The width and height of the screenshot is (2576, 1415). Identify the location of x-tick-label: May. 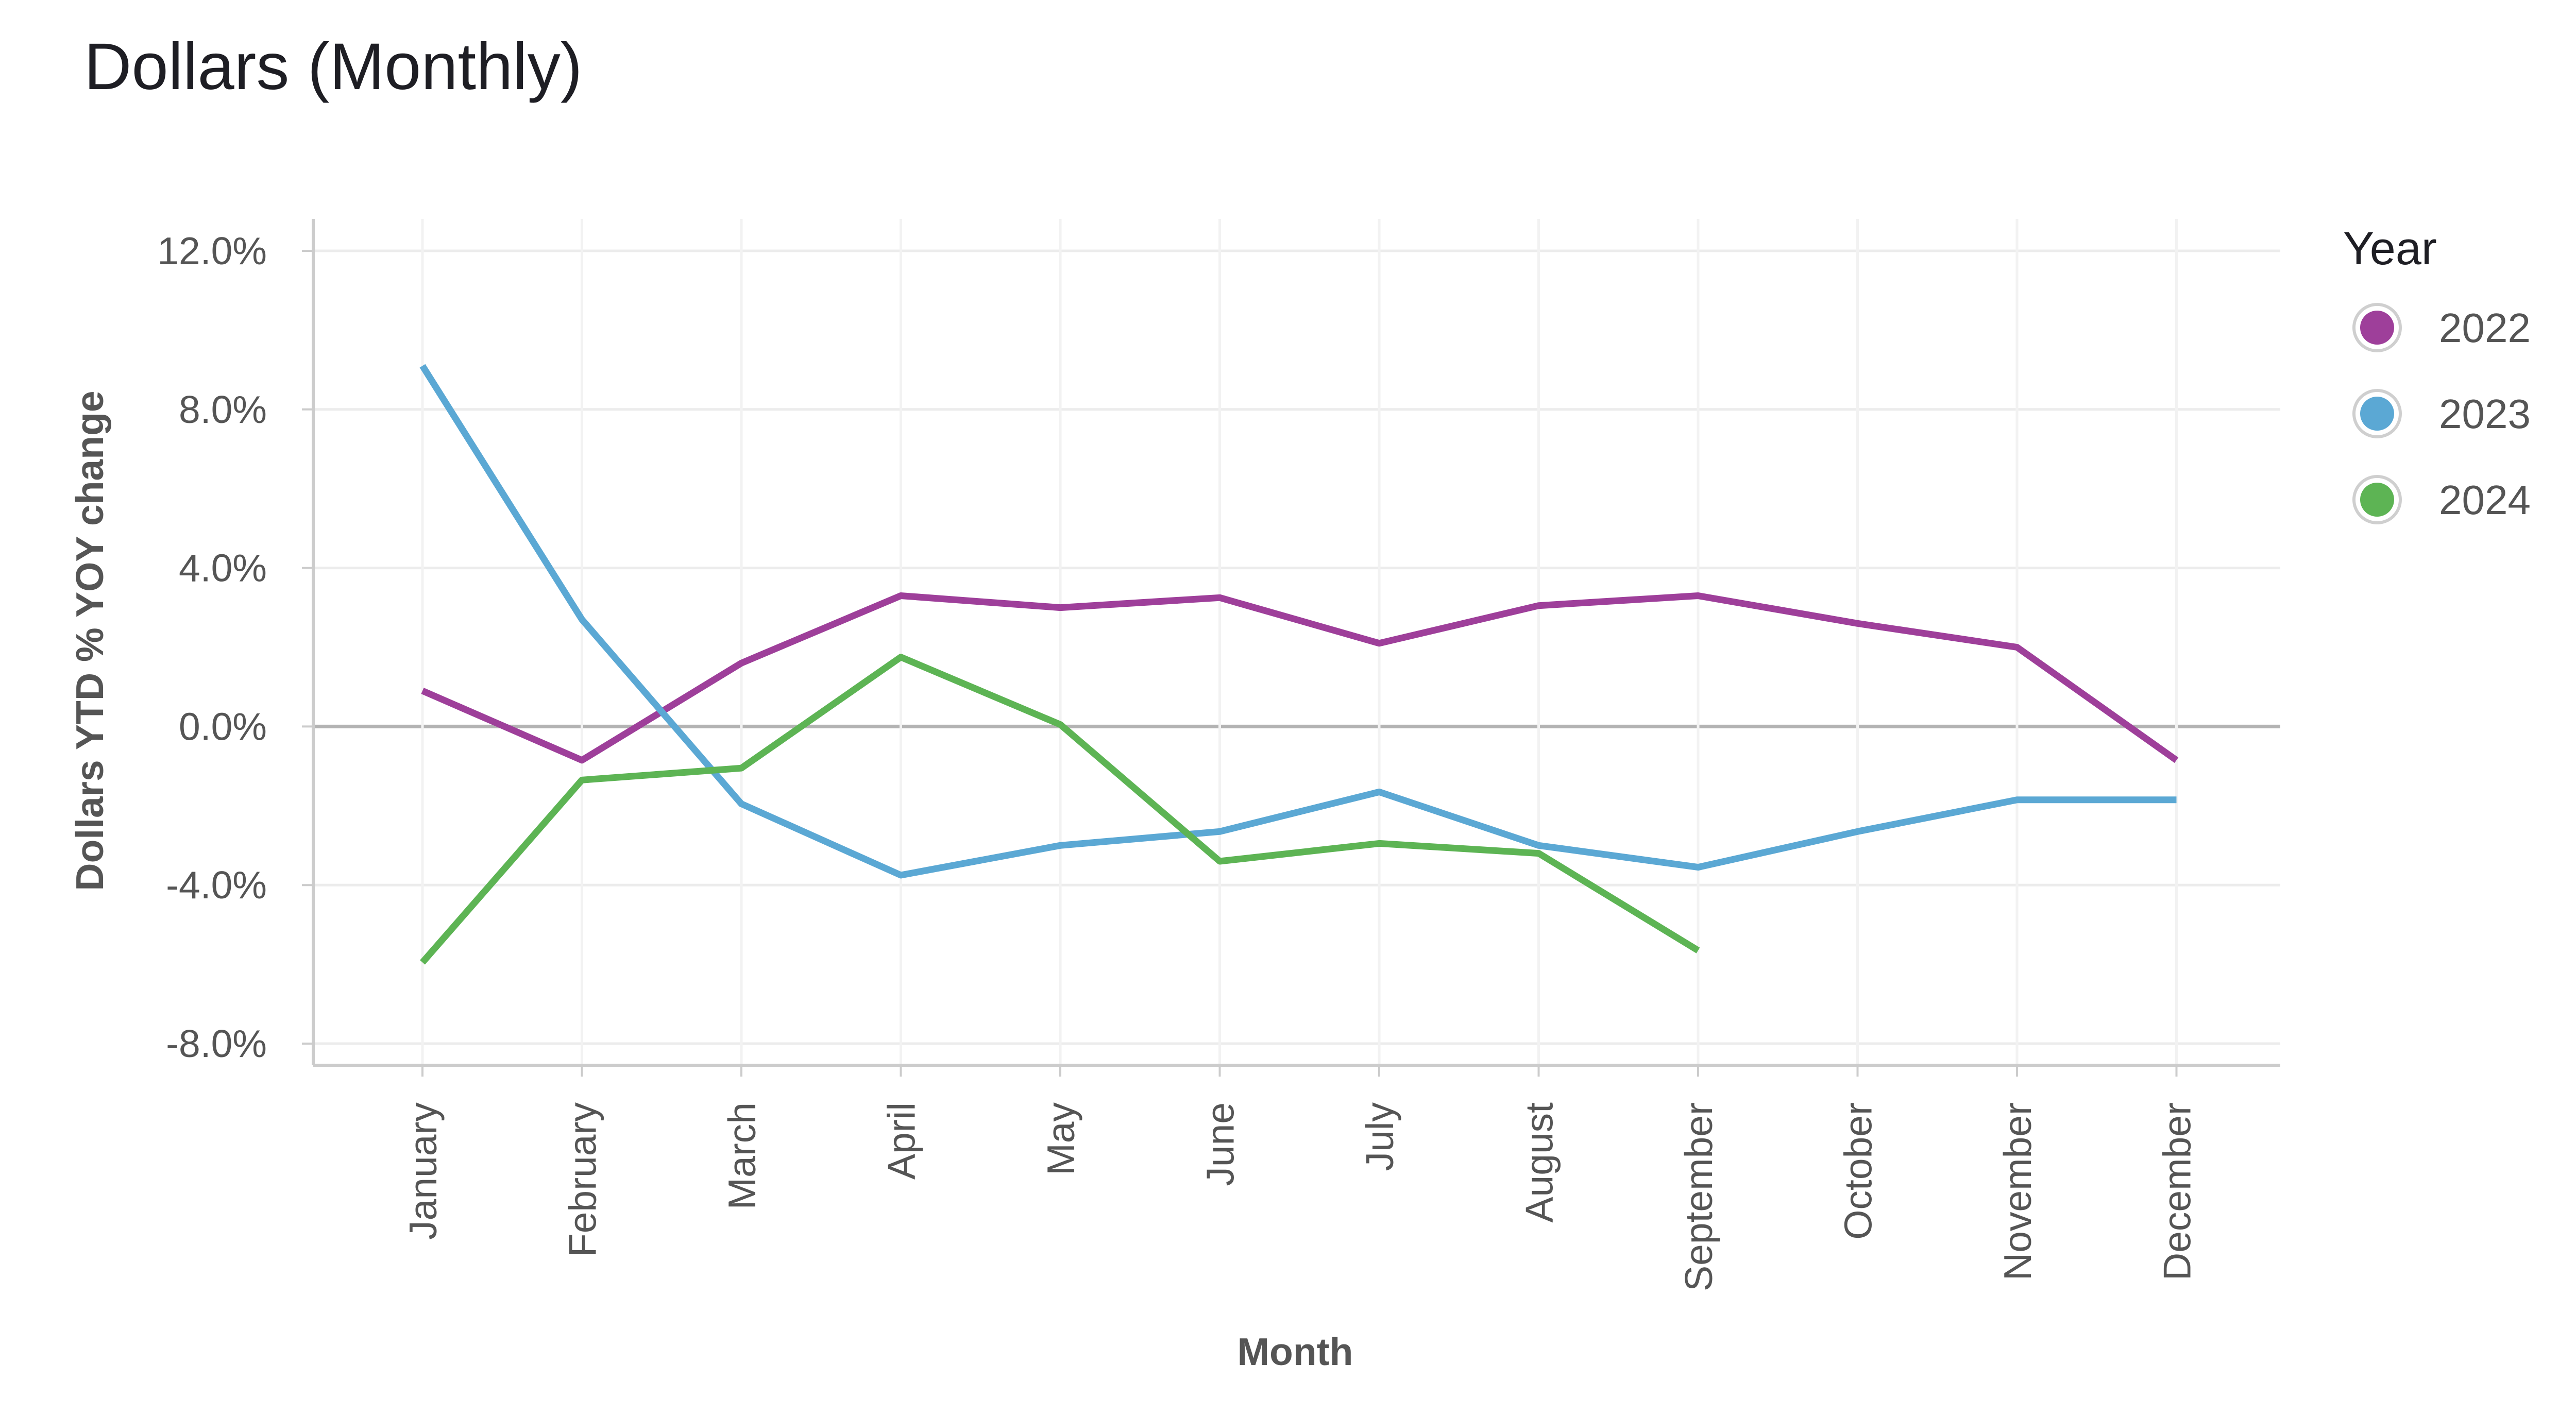
(1060, 1138).